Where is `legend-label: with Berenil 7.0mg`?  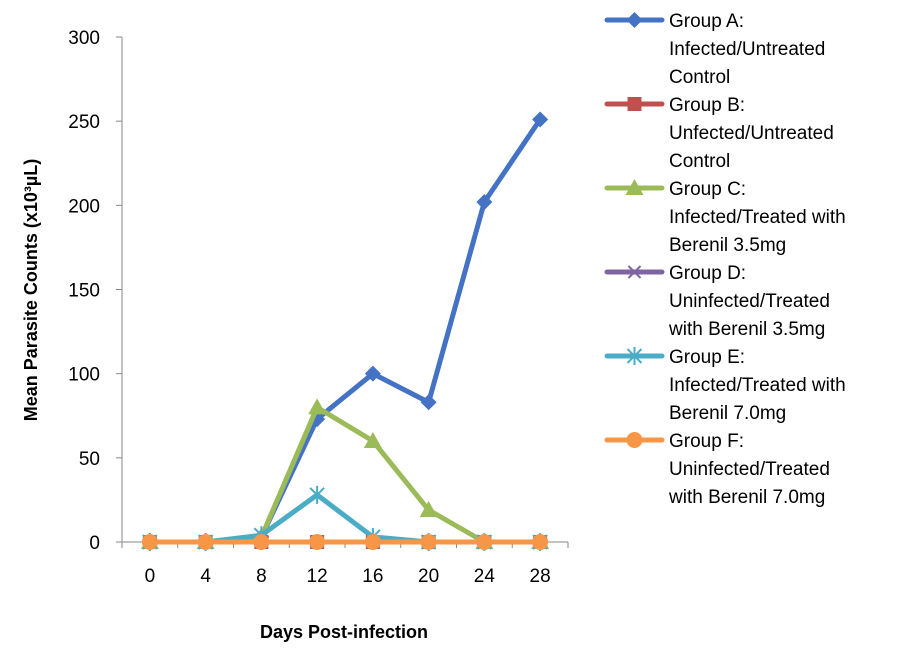
legend-label: with Berenil 7.0mg is located at coordinates (746, 497).